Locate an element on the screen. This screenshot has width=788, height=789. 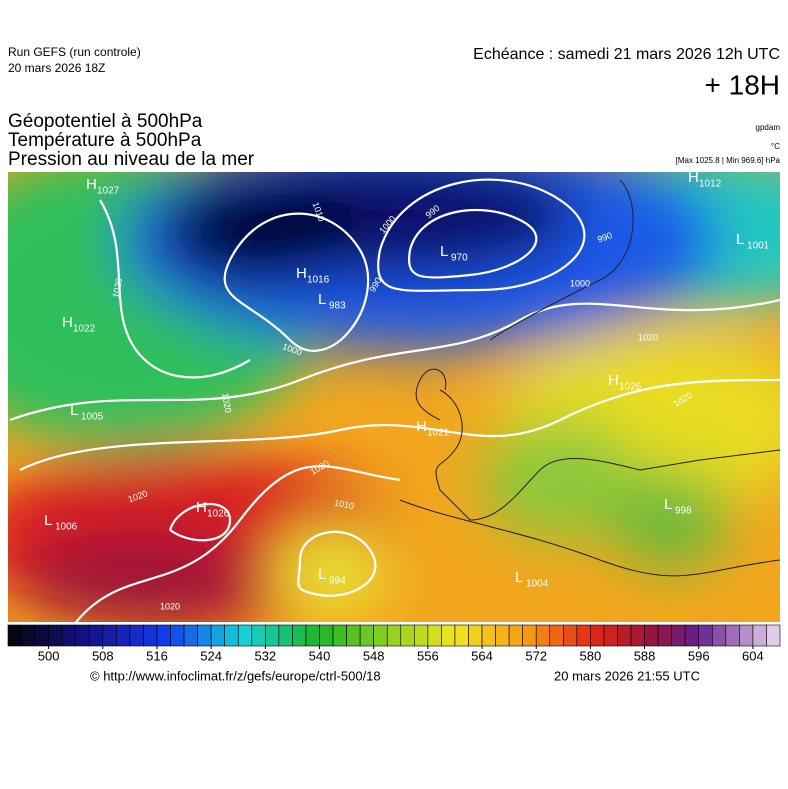
colorbar-tick-label: 564 is located at coordinates (482, 655).